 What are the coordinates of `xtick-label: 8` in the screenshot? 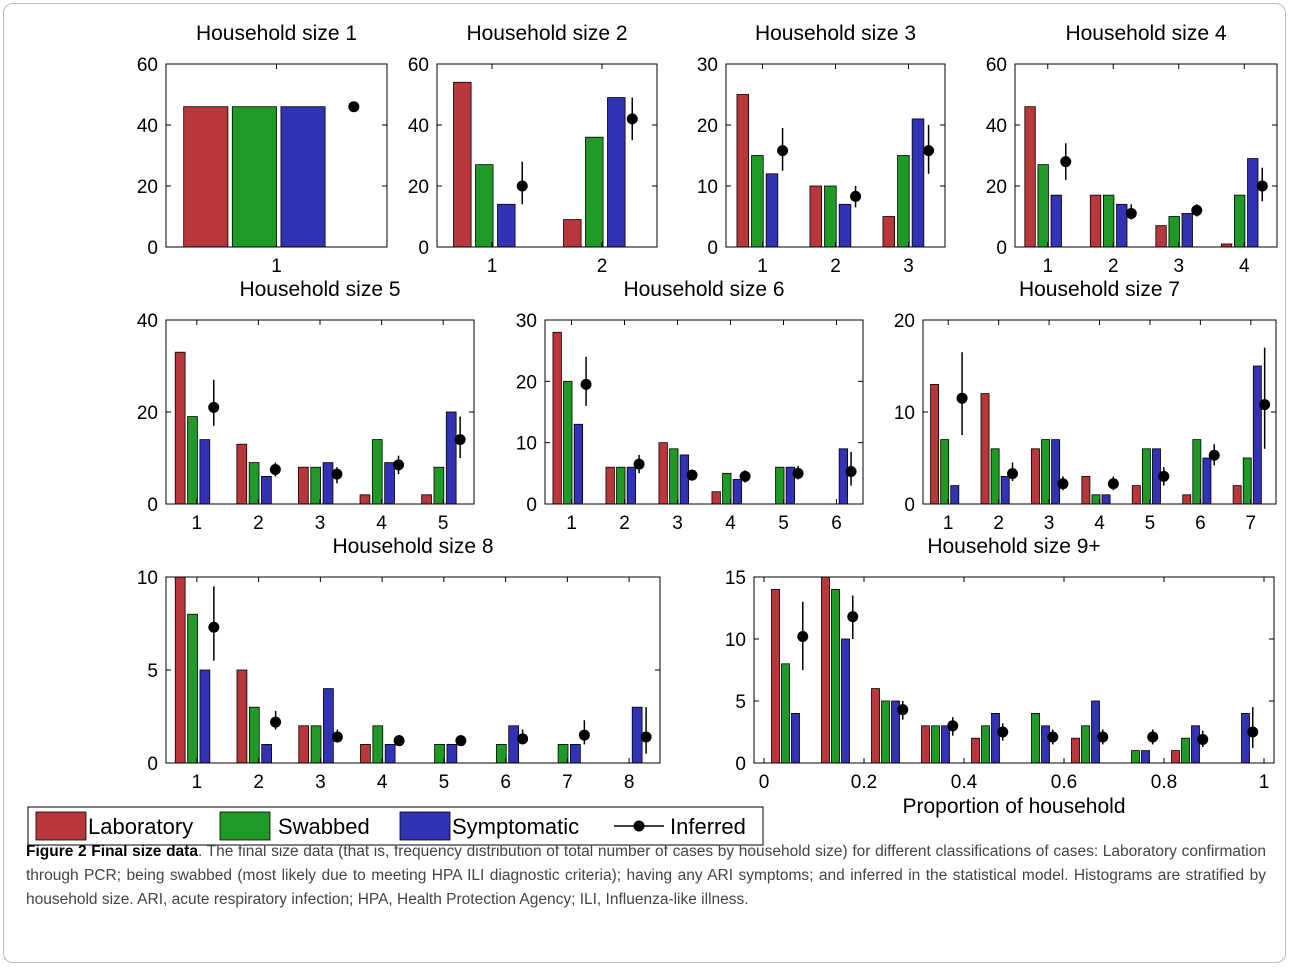 It's located at (629, 782).